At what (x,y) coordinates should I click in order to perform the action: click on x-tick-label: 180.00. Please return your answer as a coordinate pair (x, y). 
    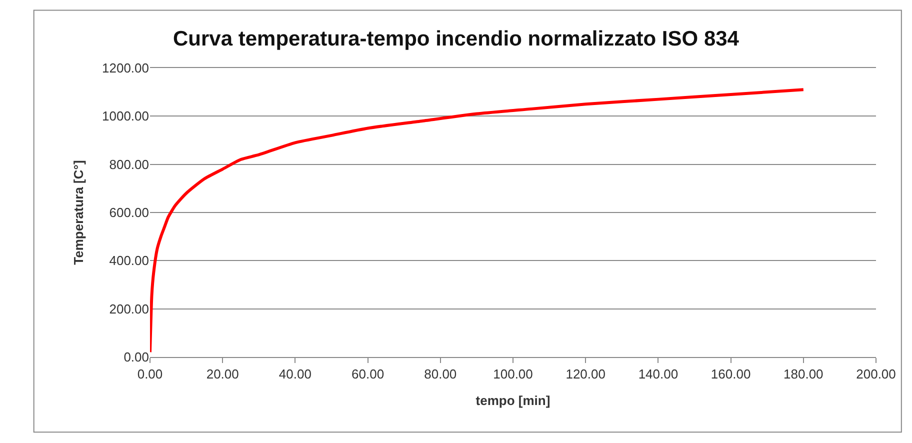
    Looking at the image, I should click on (804, 374).